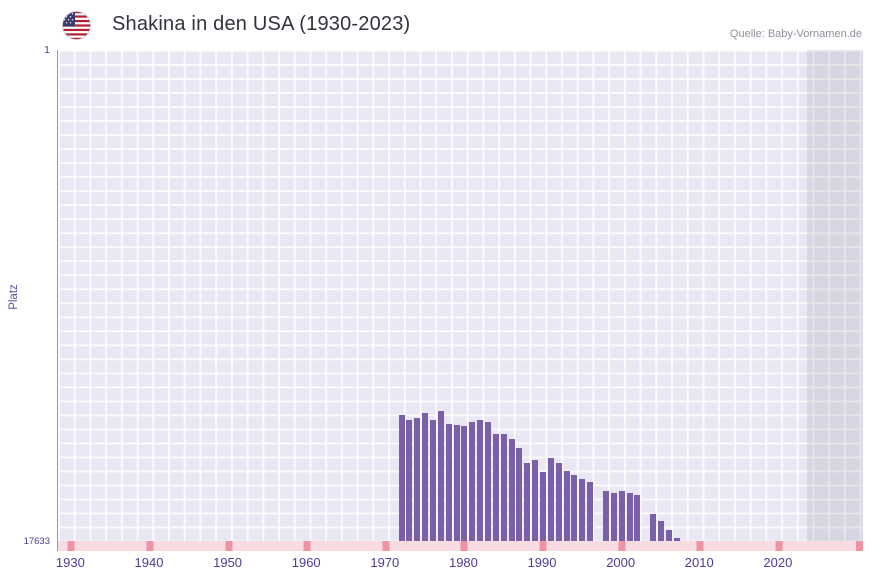 The height and width of the screenshot is (587, 873). Describe the element at coordinates (495, 487) in the screenshot. I see `bar-1984` at that location.